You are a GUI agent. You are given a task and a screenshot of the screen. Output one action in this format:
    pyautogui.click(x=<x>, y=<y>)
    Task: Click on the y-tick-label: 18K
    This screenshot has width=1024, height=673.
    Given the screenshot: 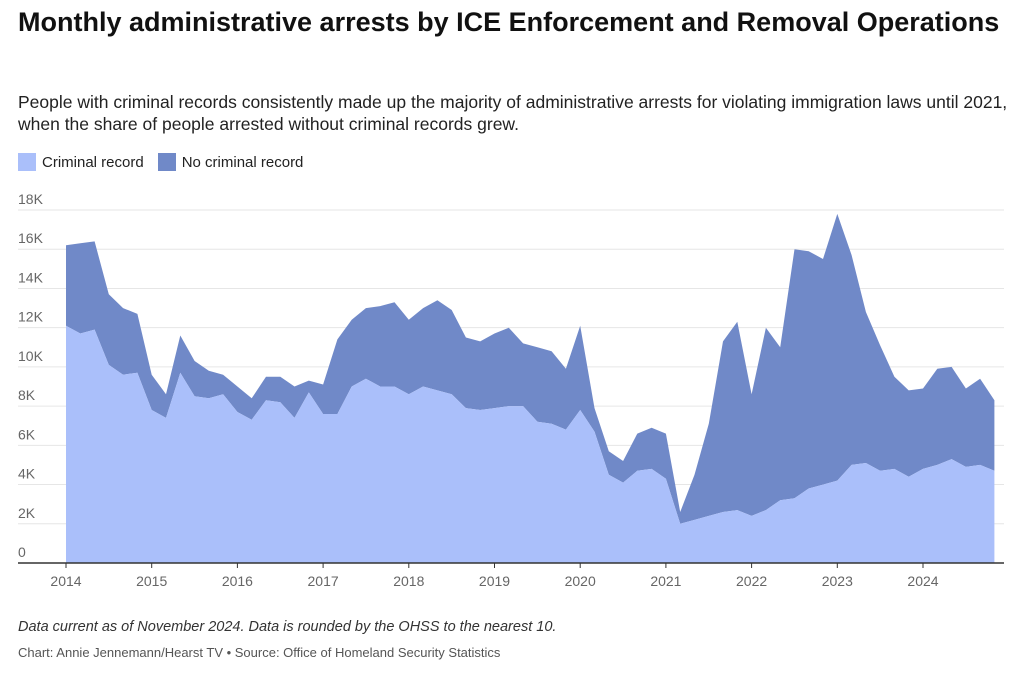 What is the action you would take?
    pyautogui.click(x=31, y=199)
    